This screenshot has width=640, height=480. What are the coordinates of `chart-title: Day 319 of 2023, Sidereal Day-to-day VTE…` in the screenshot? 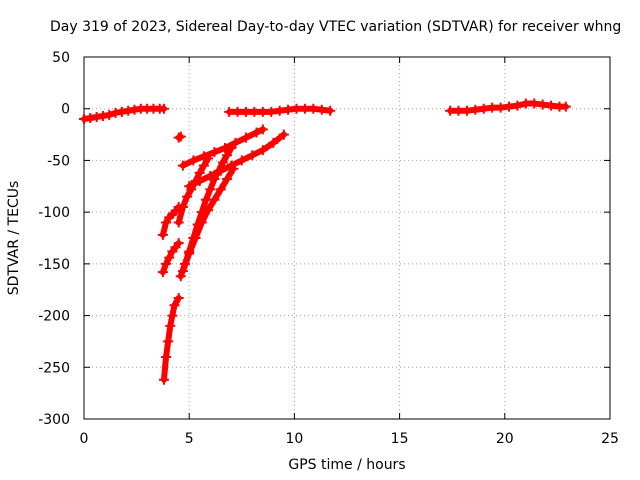 It's located at (336, 27).